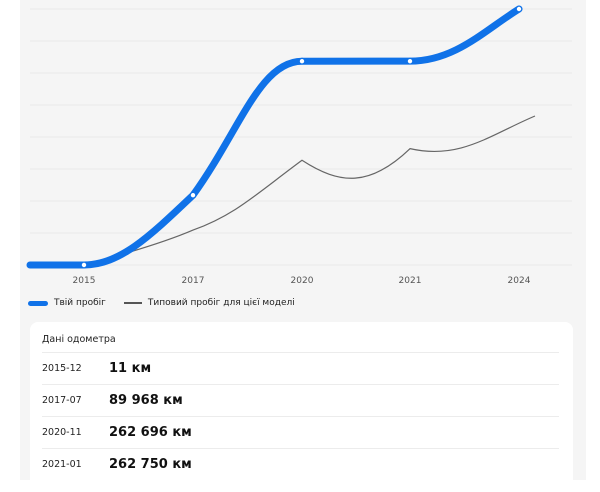 This screenshot has width=600, height=492. I want to click on odometer-value: 262 750 км, so click(150, 464).